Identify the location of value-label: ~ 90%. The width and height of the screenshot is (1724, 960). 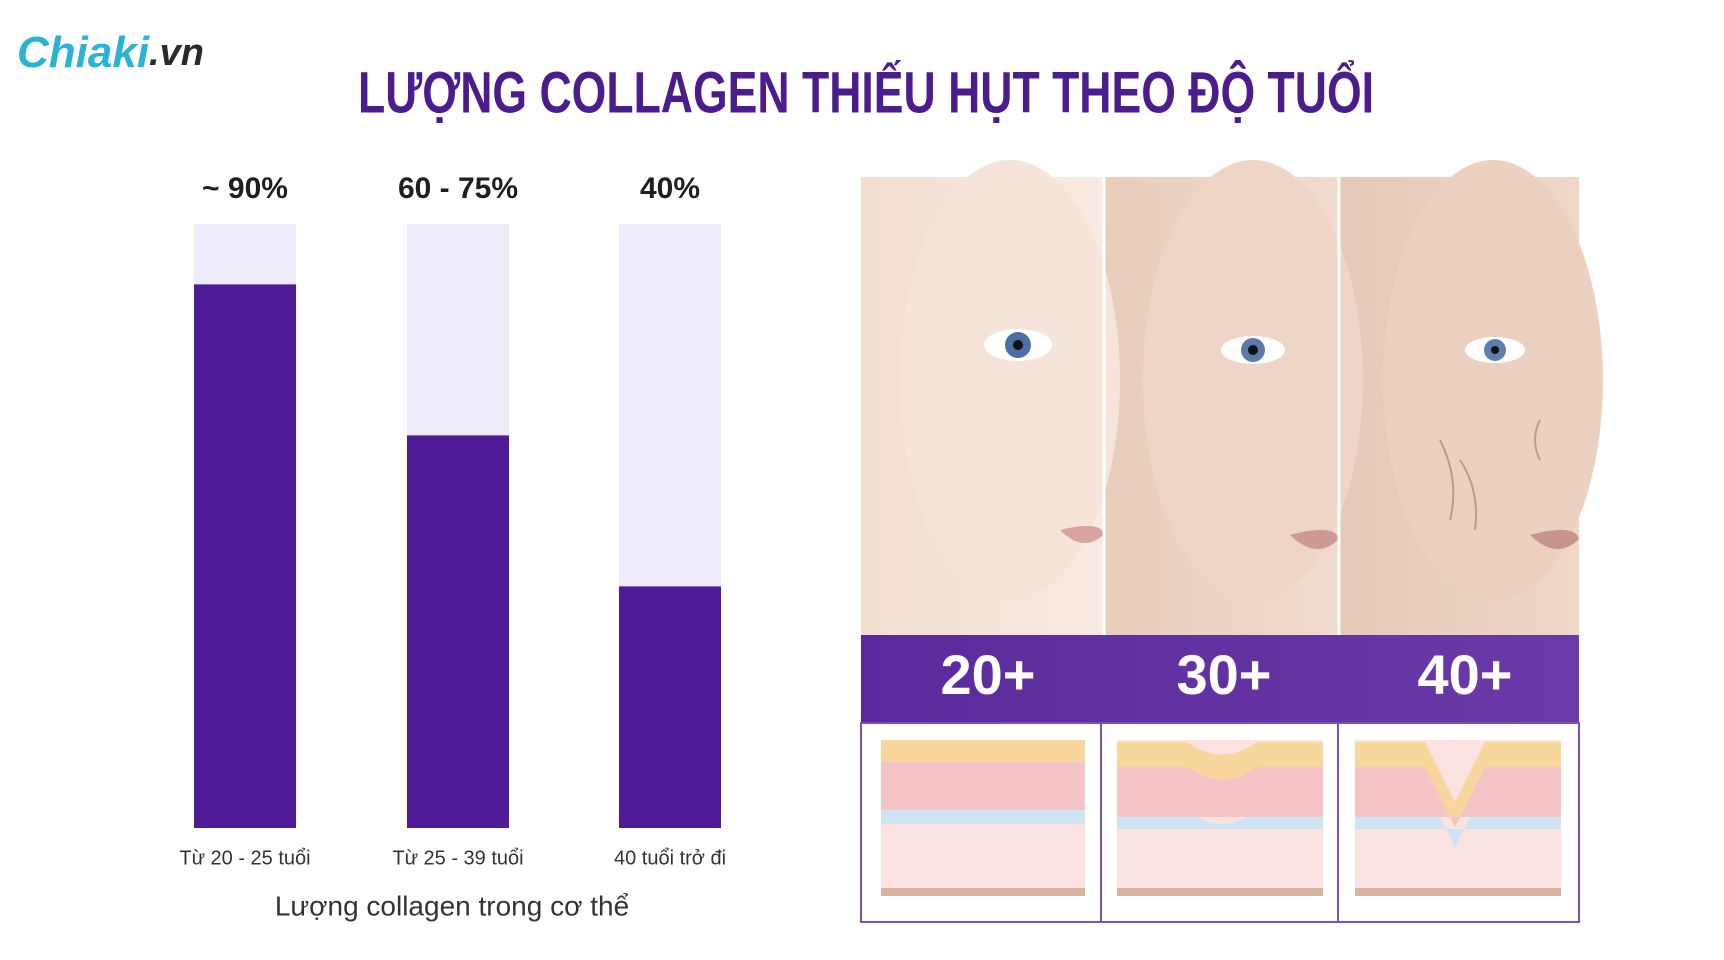
(245, 188).